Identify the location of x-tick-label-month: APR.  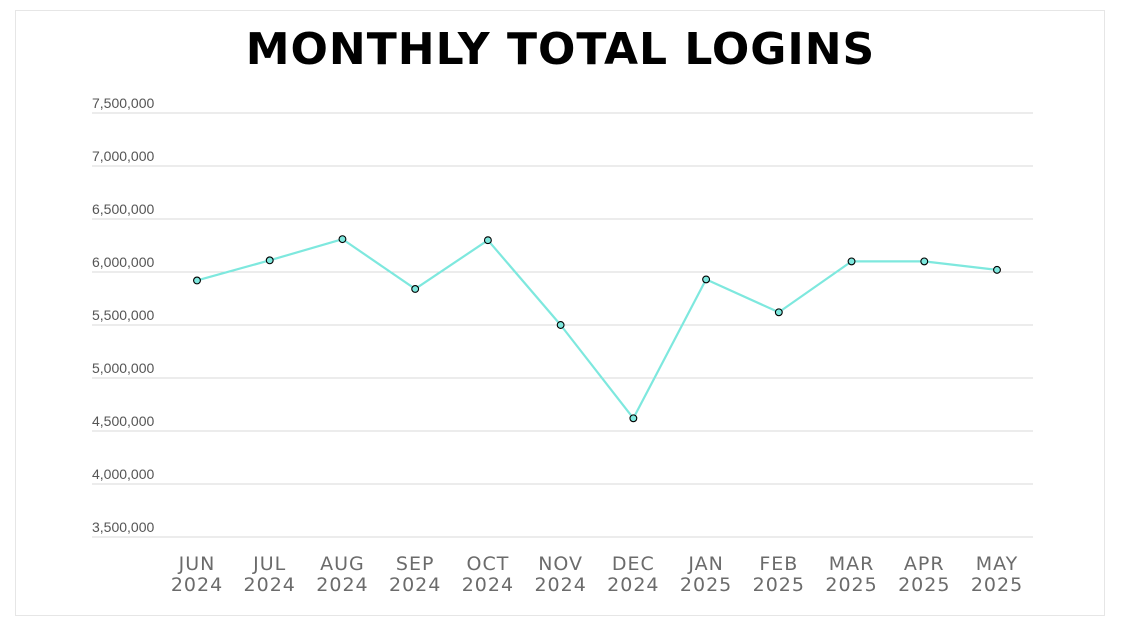
(924, 564).